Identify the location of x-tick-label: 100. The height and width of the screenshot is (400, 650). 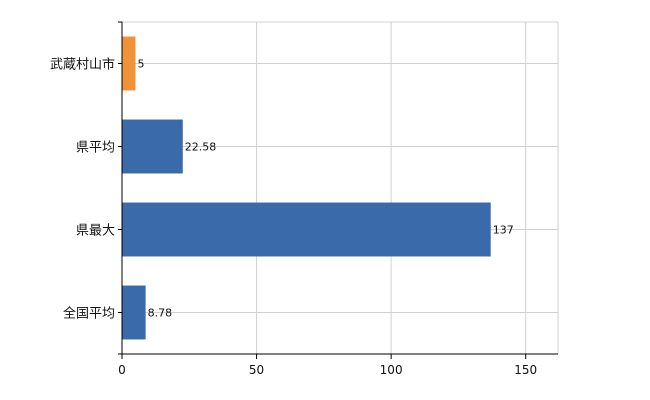
(391, 370).